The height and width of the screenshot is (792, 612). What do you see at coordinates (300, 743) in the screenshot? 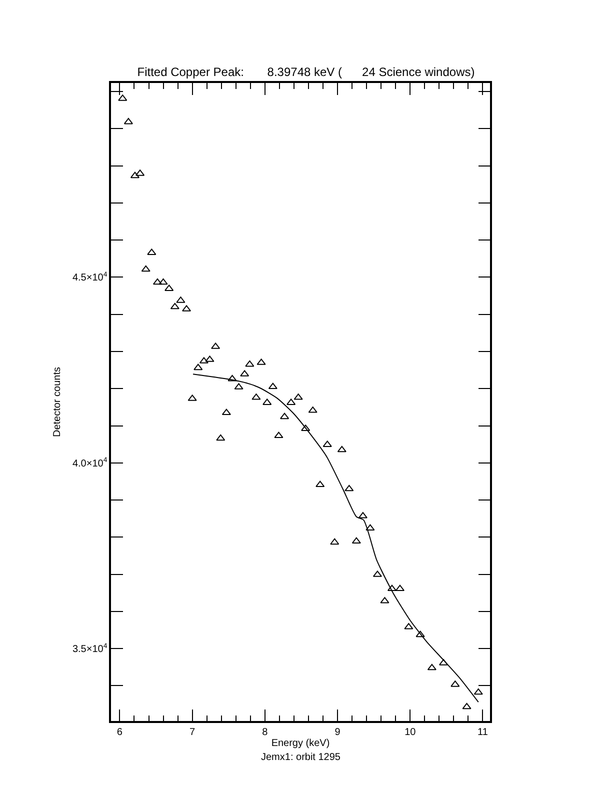
I see `x-axis-title: Energy (keV)` at bounding box center [300, 743].